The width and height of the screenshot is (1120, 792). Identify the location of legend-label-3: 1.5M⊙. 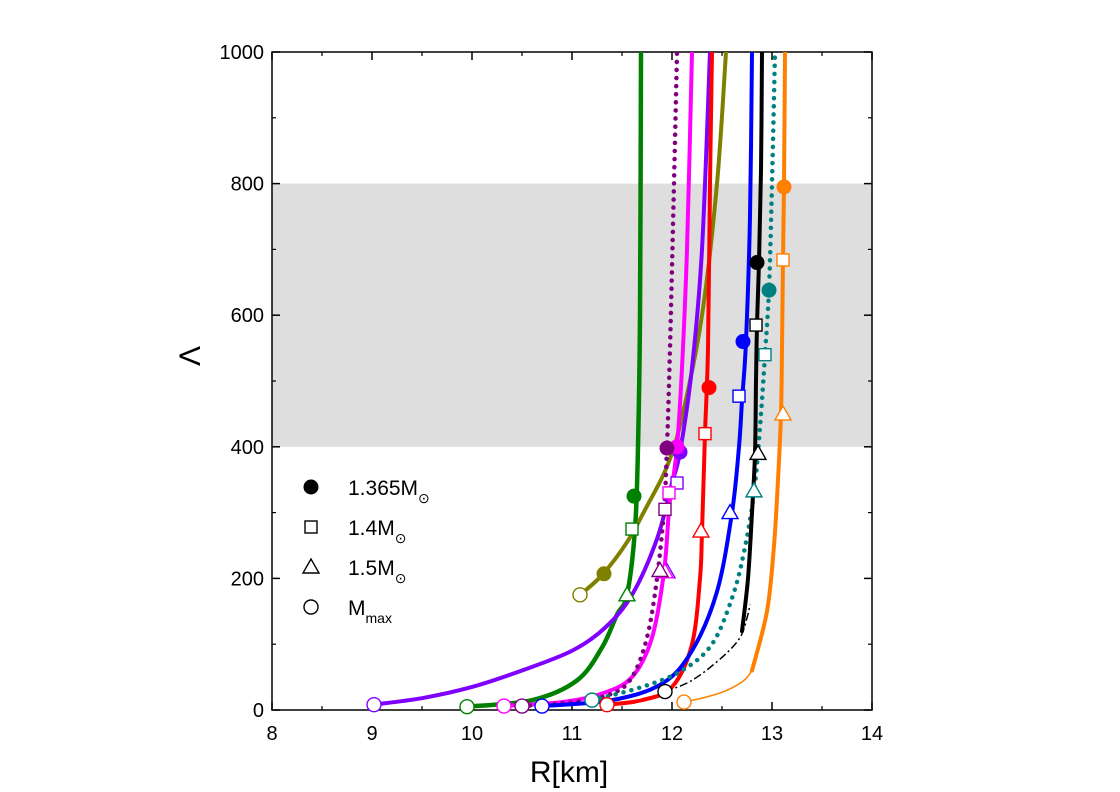
(377, 571).